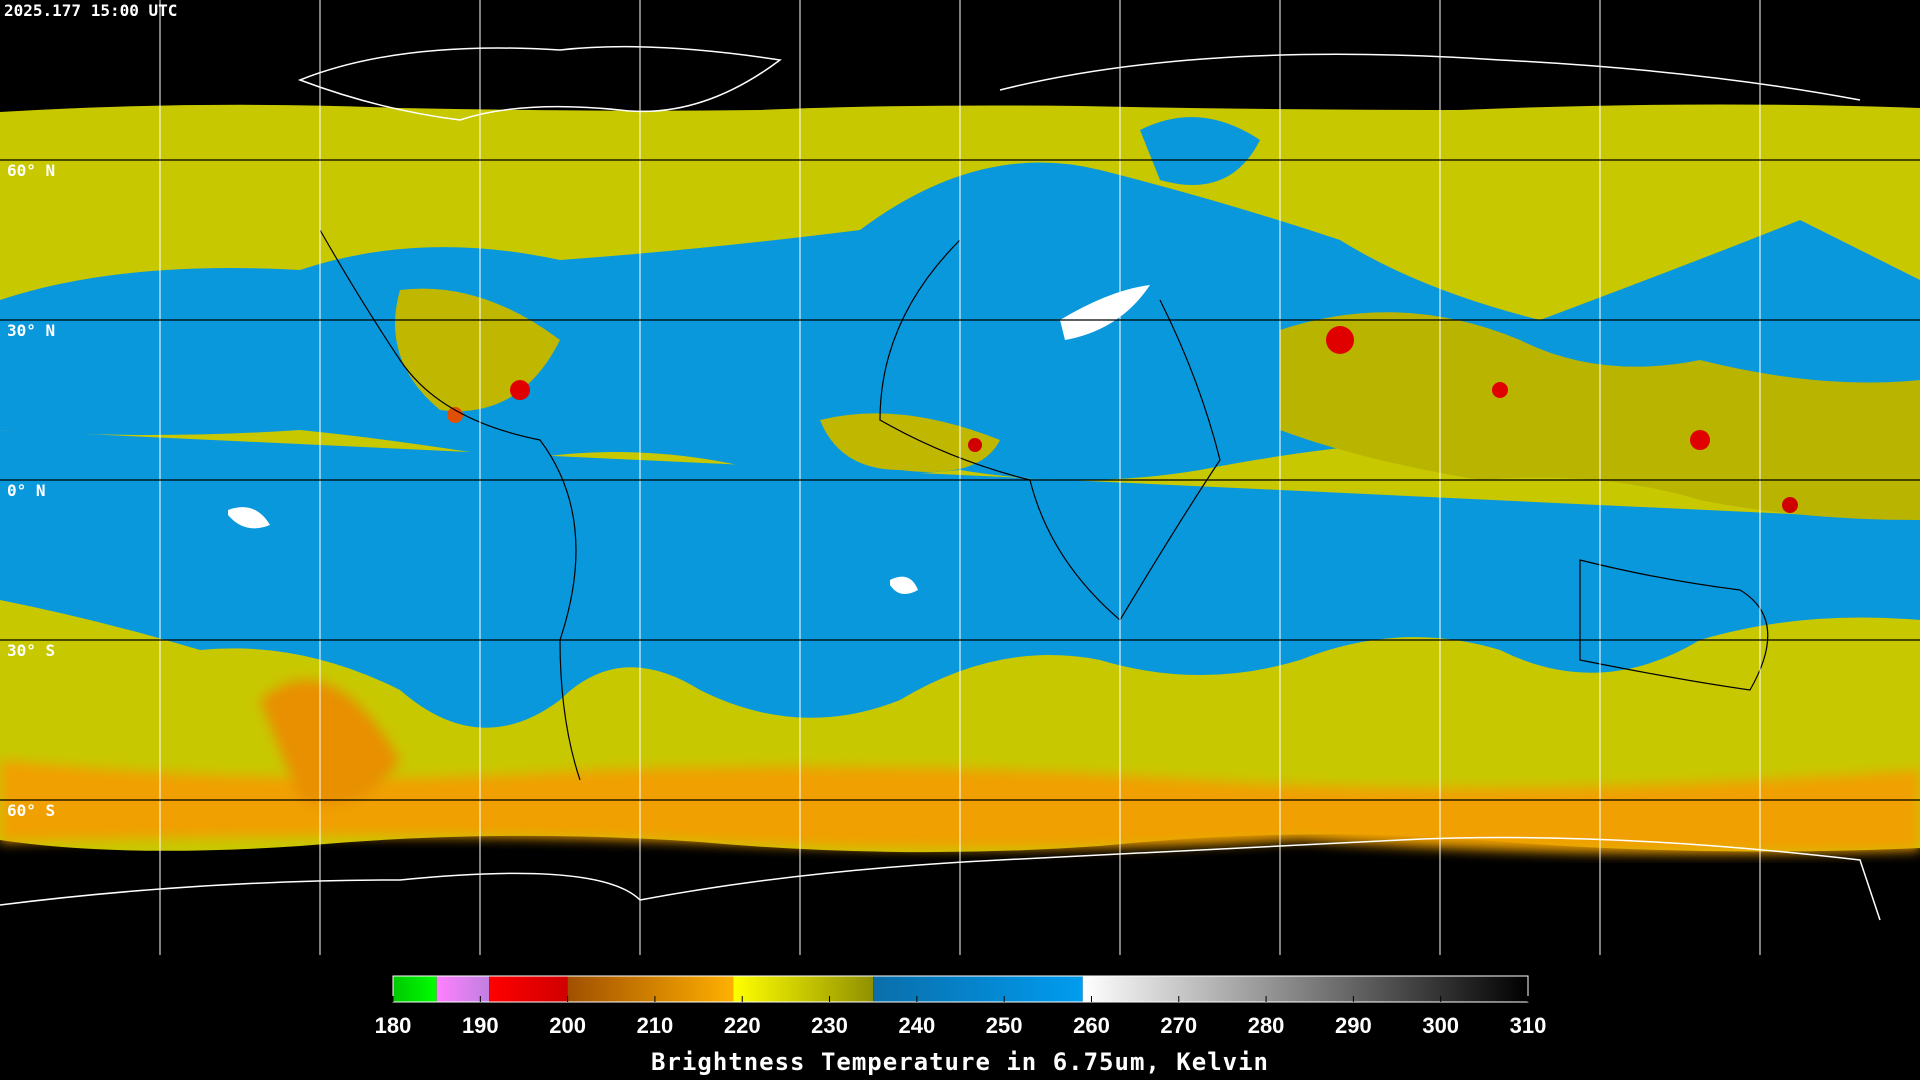 This screenshot has width=1920, height=1080. I want to click on lat-label: 60° N, so click(31, 170).